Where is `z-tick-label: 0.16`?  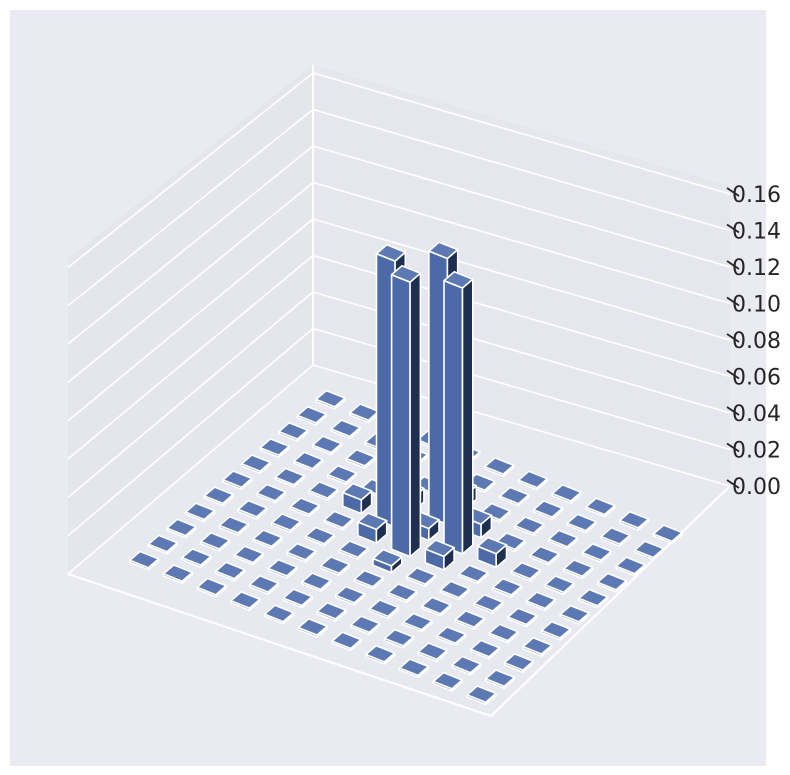
z-tick-label: 0.16 is located at coordinates (756, 195).